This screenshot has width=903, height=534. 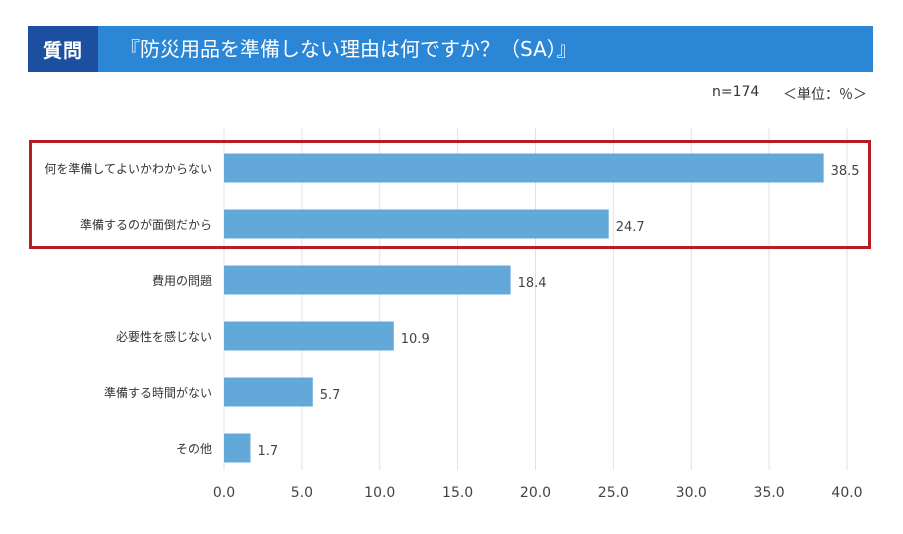 I want to click on x-tick-label: 40.0, so click(x=846, y=493).